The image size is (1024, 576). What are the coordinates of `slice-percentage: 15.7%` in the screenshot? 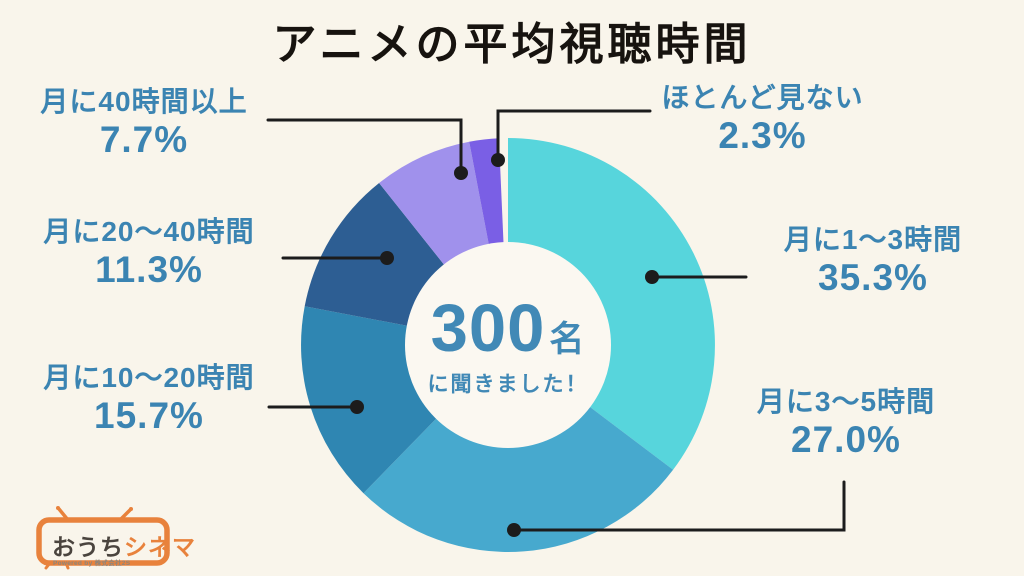 It's located at (149, 416).